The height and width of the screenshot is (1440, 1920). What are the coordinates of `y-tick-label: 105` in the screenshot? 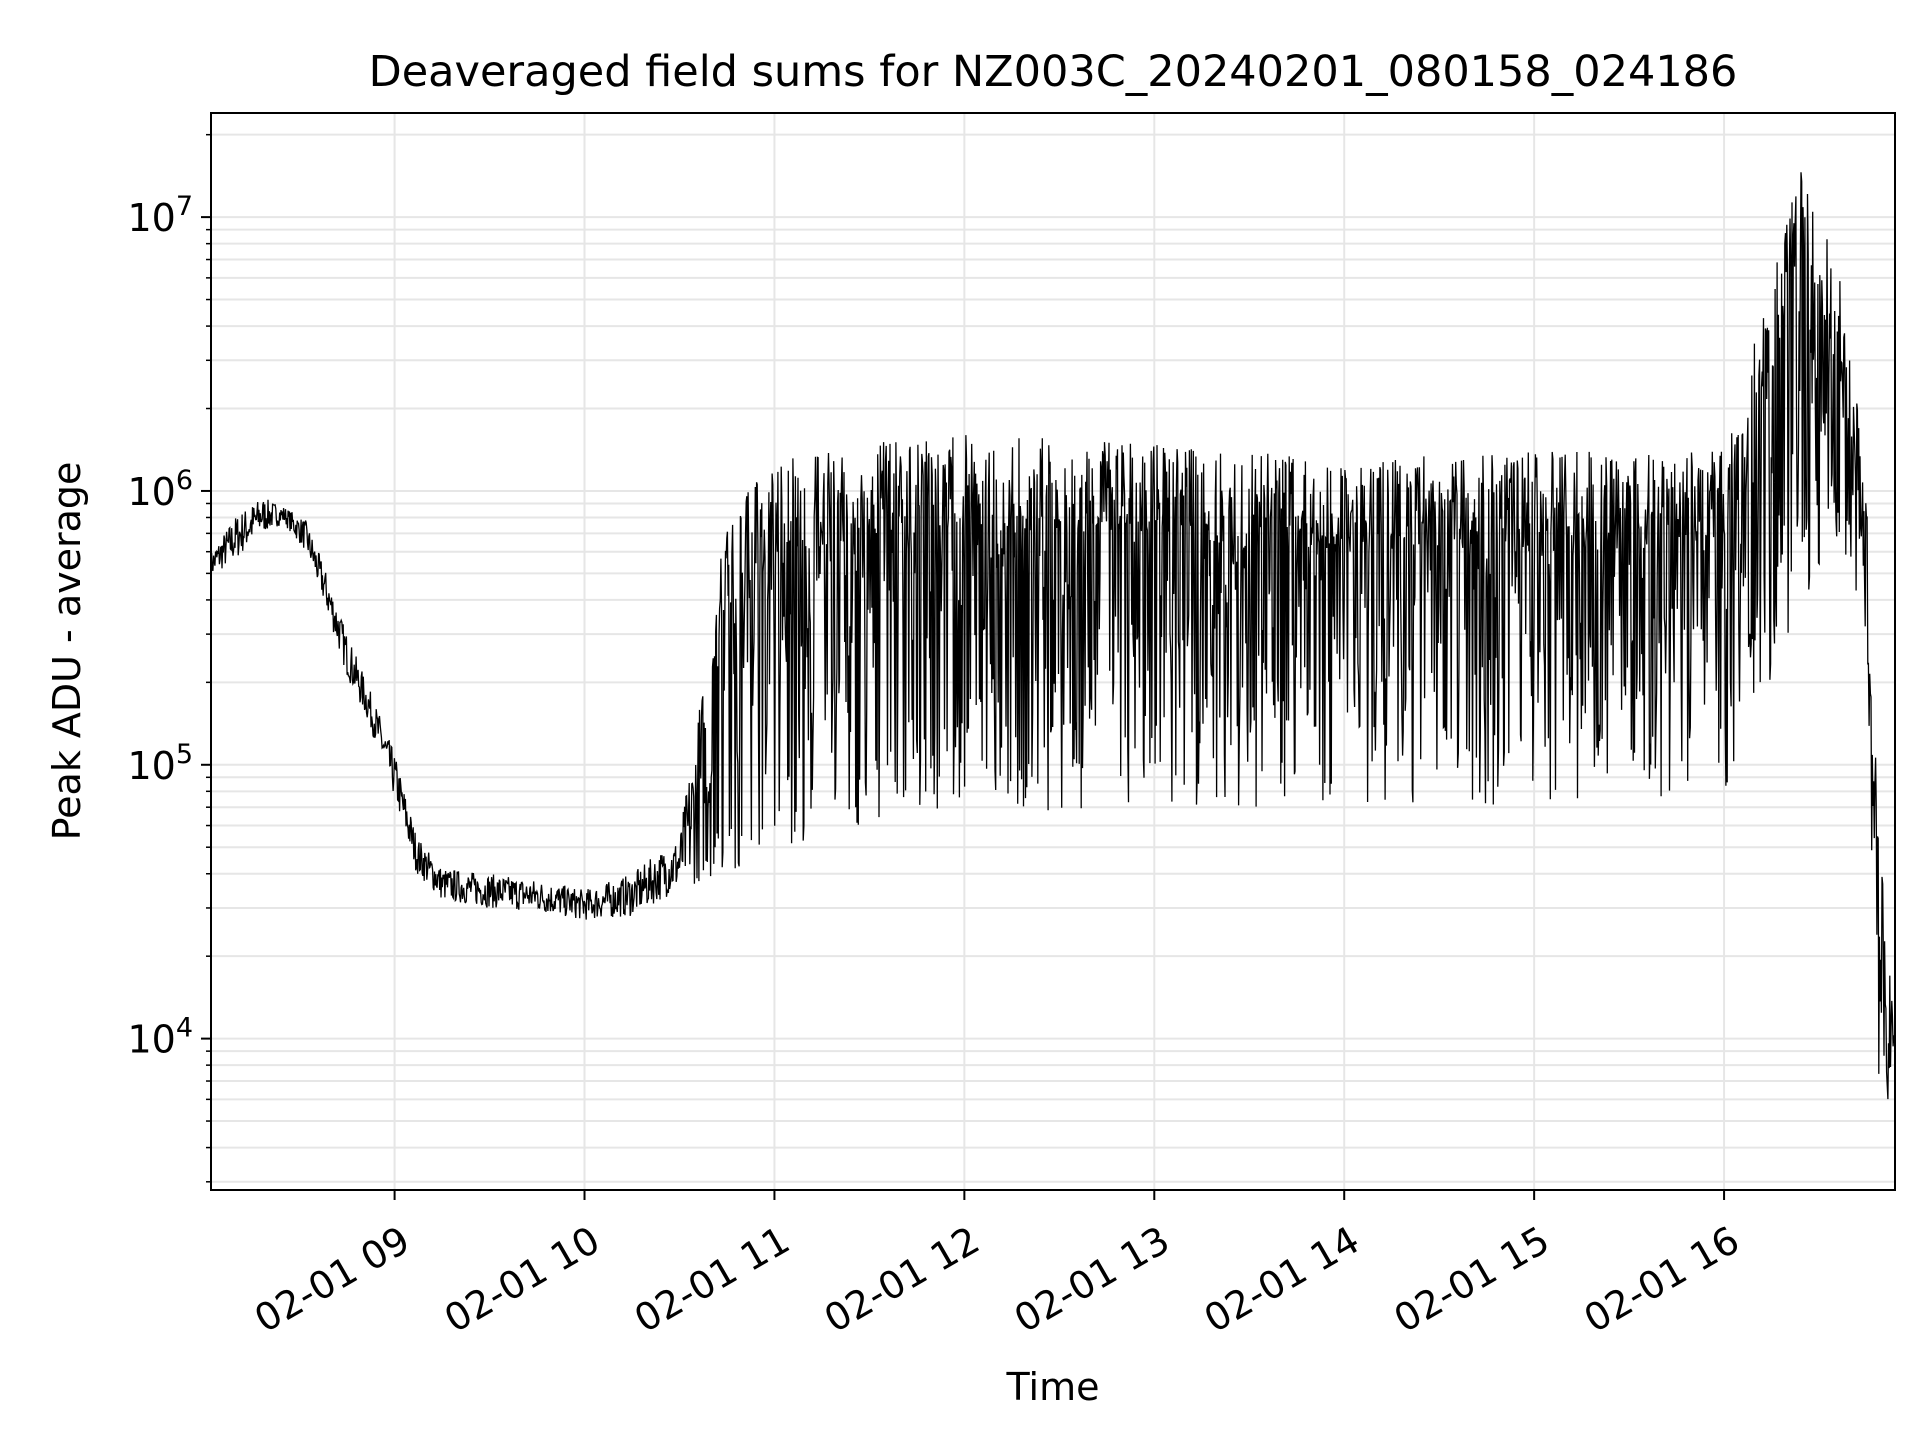 It's located at (160, 763).